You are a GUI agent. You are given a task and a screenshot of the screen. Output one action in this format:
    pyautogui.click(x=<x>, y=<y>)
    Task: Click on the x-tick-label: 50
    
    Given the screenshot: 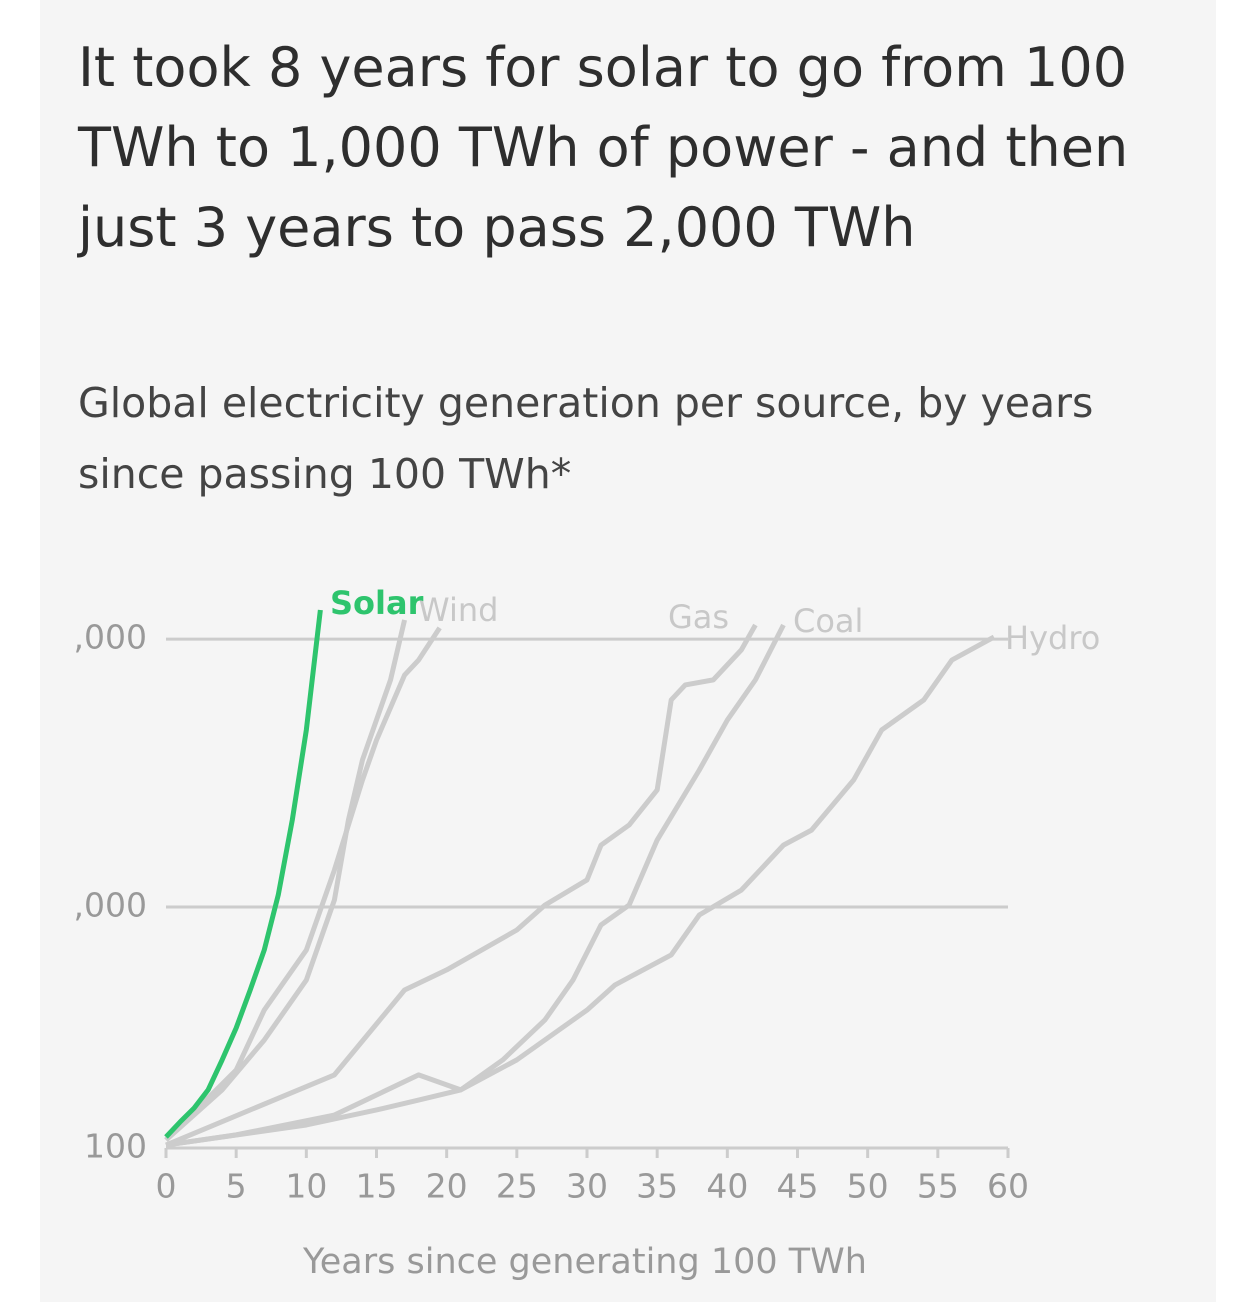 What is the action you would take?
    pyautogui.click(x=868, y=1186)
    